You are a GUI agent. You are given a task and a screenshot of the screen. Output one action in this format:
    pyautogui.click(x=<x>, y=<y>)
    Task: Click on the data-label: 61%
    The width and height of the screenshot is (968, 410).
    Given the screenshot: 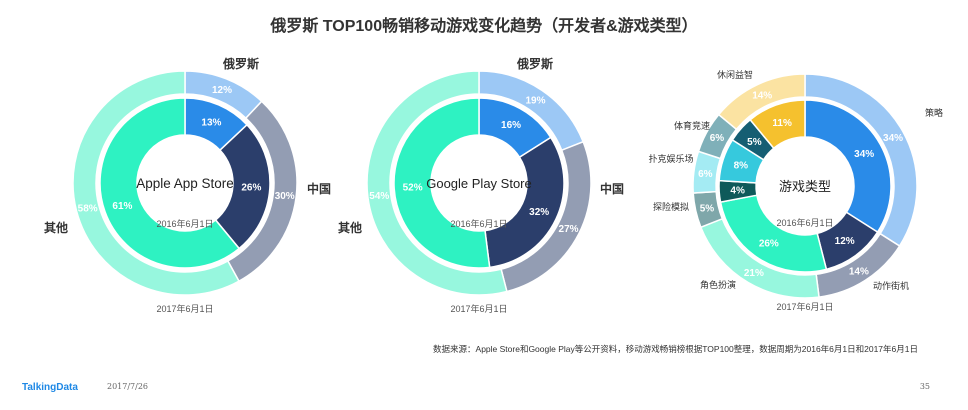 What is the action you would take?
    pyautogui.click(x=122, y=206)
    